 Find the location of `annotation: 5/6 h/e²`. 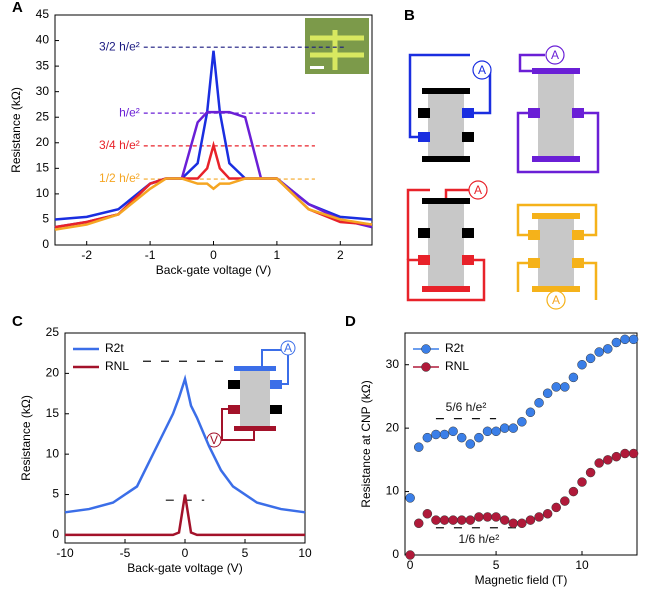

annotation: 5/6 h/e² is located at coordinates (466, 407).